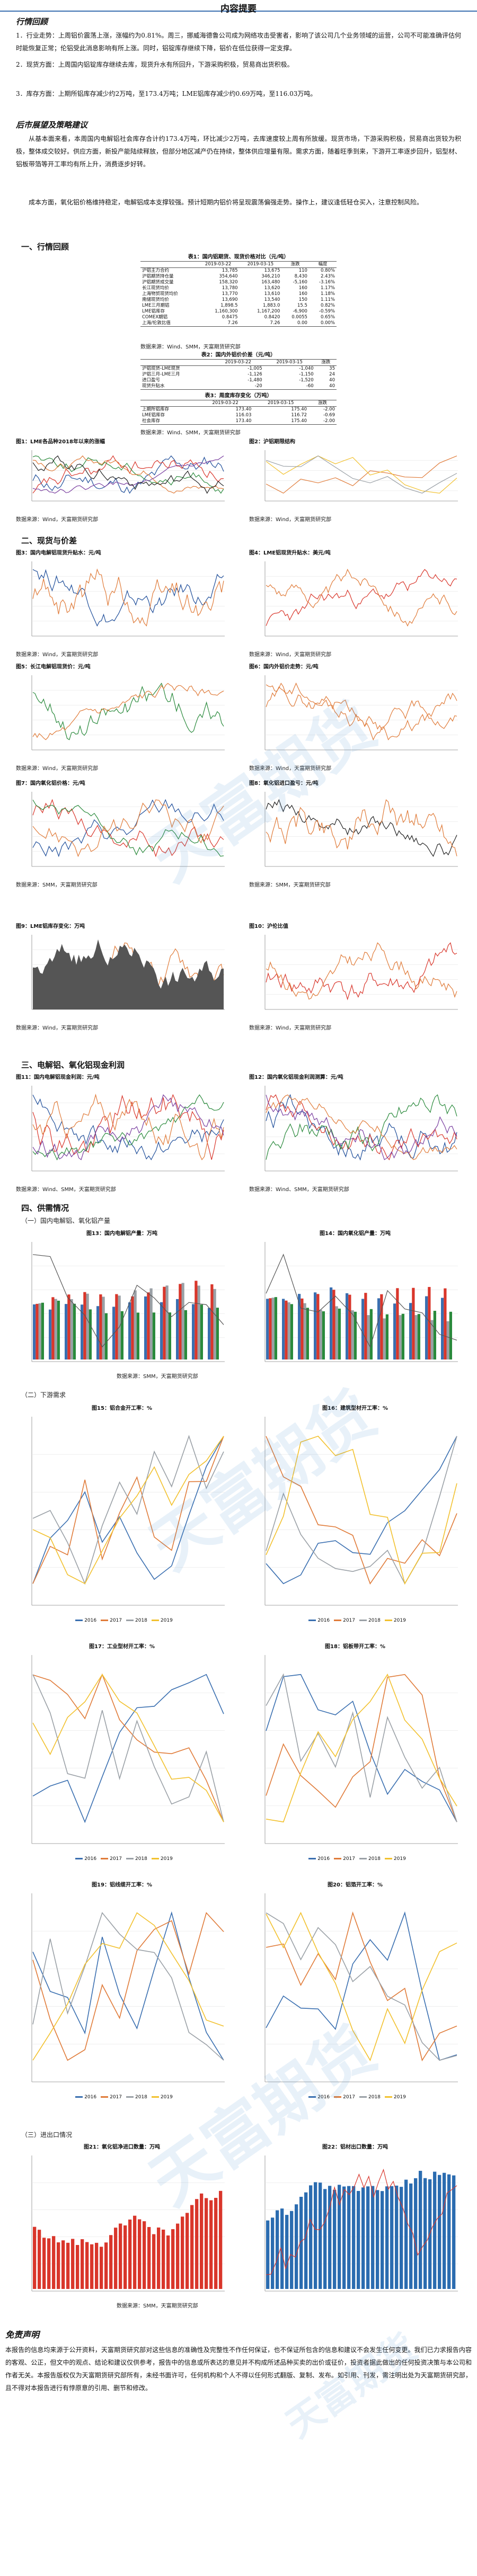 This screenshot has width=477, height=2576. What do you see at coordinates (122, 833) in the screenshot?
I see `chart-figure: 图7：国内氧化铝价格：元/吨 数据来源：SMM，天富期货研究部` at bounding box center [122, 833].